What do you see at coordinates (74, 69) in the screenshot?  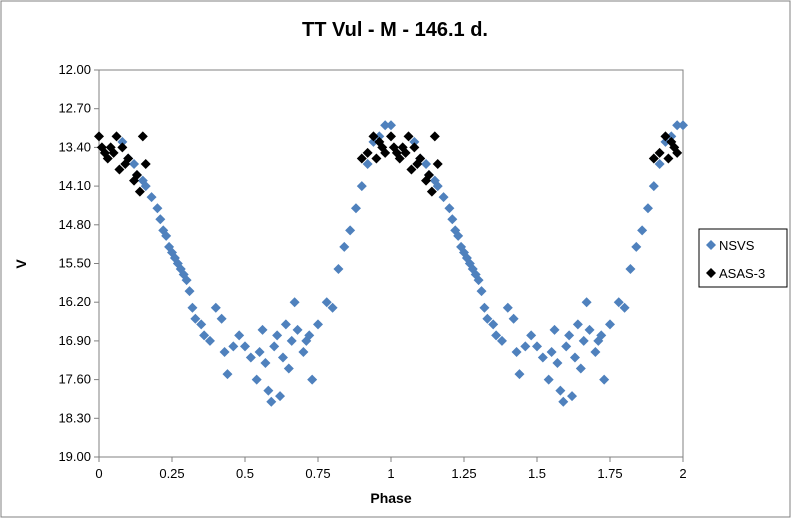 I see `y-tick-label: 12.00` at bounding box center [74, 69].